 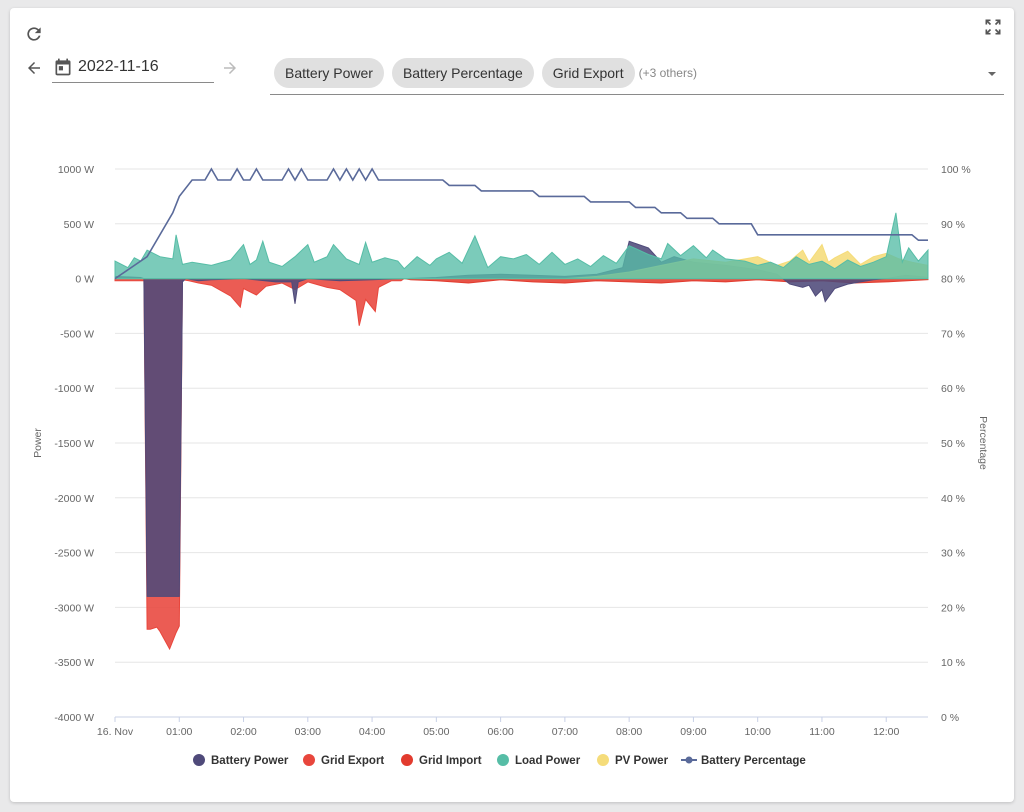 I want to click on x-tick-label: 05:00, so click(x=436, y=732).